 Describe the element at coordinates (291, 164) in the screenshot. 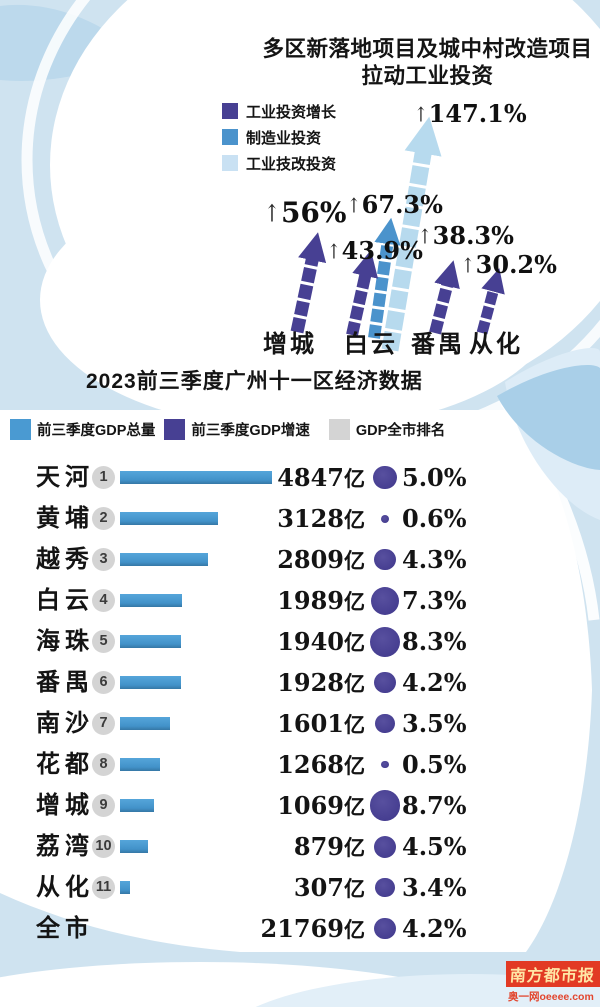

I see `legend-label: 工业技改投资` at that location.